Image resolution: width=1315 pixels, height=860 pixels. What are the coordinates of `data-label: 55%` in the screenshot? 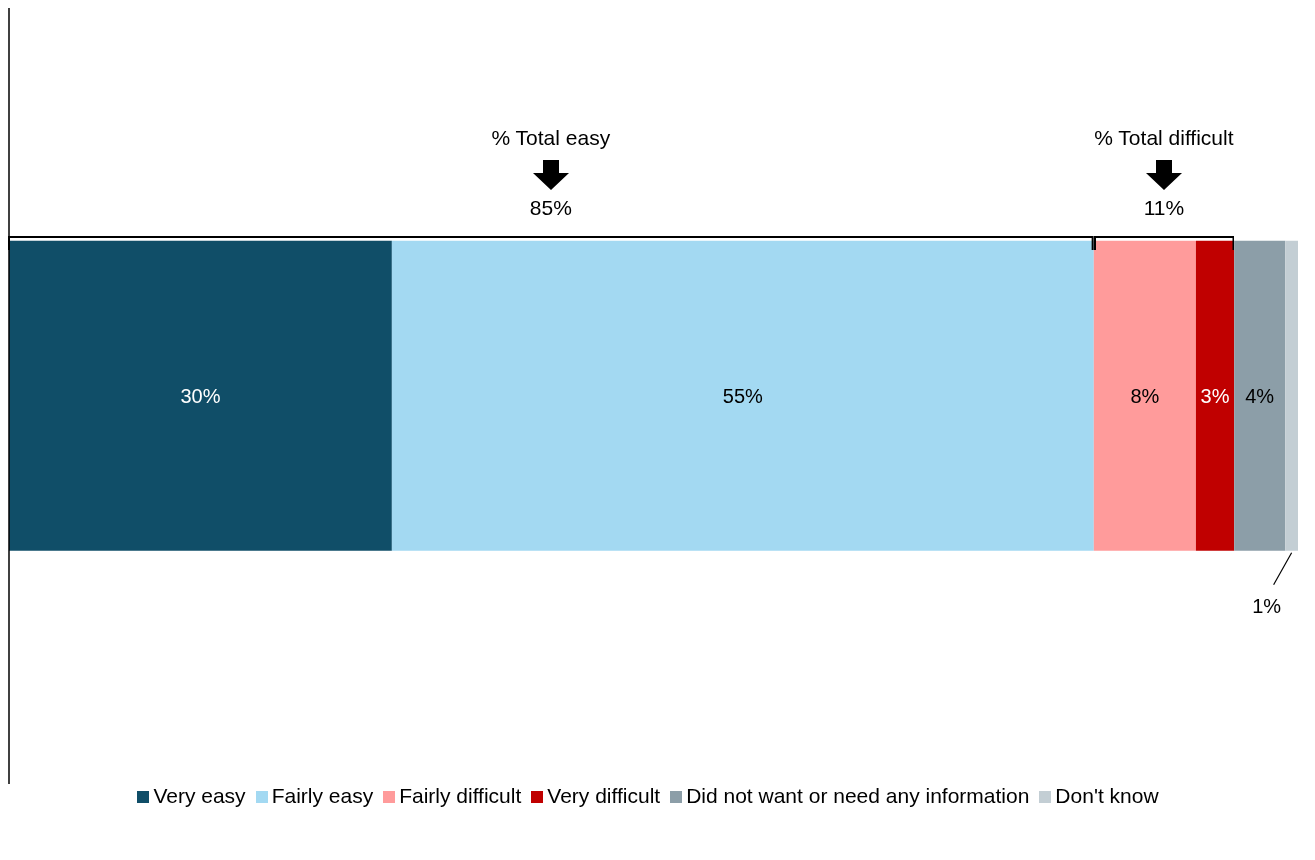 It's located at (743, 395).